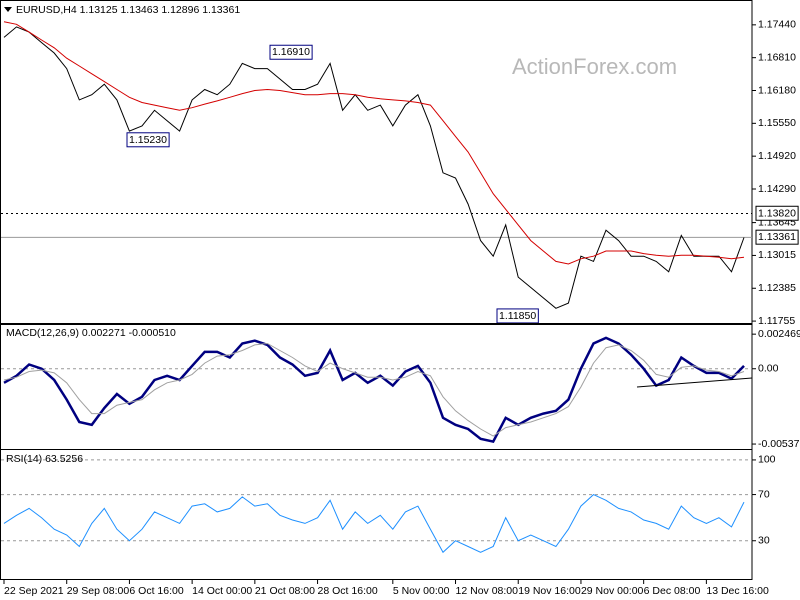  I want to click on watermark: ActionForex.com, so click(594, 66).